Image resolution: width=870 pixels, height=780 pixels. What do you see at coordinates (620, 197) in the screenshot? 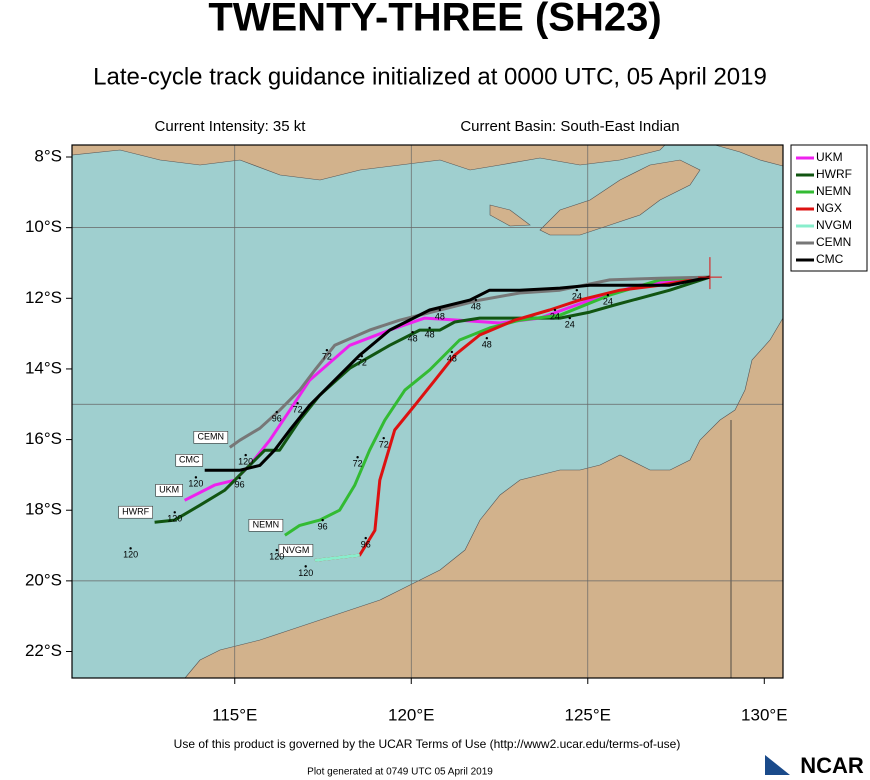
I see `timor` at bounding box center [620, 197].